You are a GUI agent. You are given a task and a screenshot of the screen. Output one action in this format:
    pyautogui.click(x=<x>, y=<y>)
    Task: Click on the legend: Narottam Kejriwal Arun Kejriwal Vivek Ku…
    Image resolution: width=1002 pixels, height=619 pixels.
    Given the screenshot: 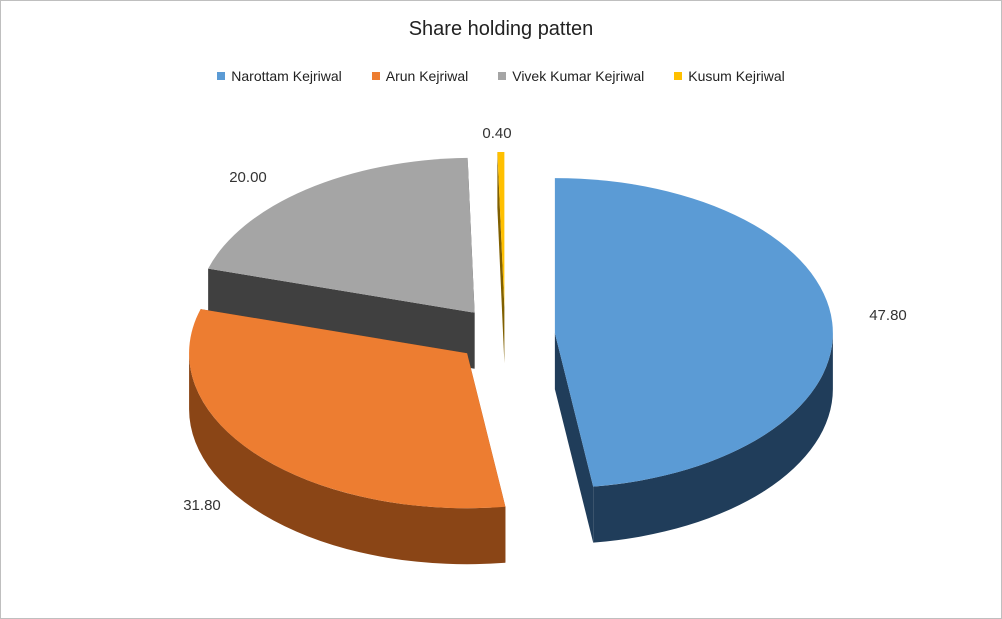 What is the action you would take?
    pyautogui.click(x=501, y=76)
    